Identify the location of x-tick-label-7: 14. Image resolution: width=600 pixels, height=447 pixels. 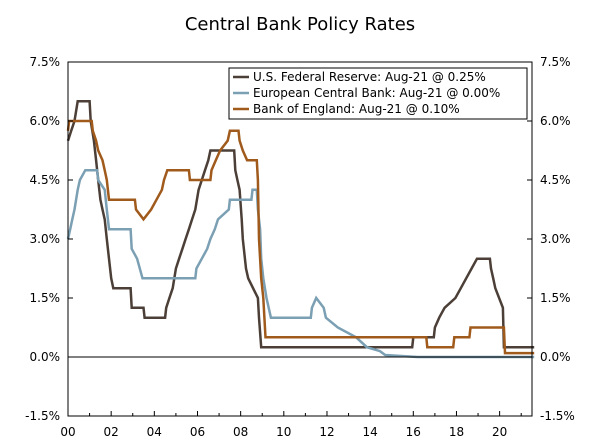
(369, 432).